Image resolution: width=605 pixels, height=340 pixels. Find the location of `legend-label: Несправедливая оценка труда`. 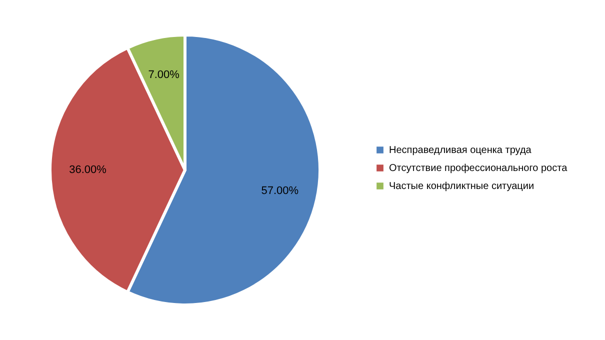

legend-label: Несправедливая оценка труда is located at coordinates (460, 150).